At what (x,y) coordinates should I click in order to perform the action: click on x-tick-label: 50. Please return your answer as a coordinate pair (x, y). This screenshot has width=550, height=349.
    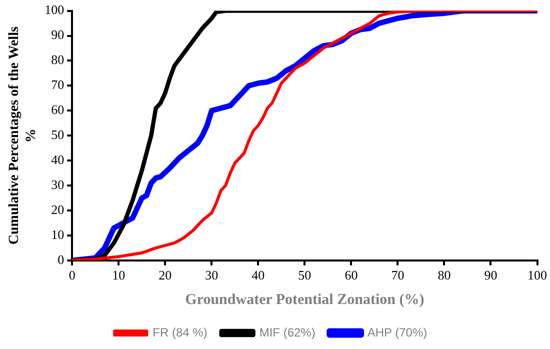
    Looking at the image, I should click on (305, 275).